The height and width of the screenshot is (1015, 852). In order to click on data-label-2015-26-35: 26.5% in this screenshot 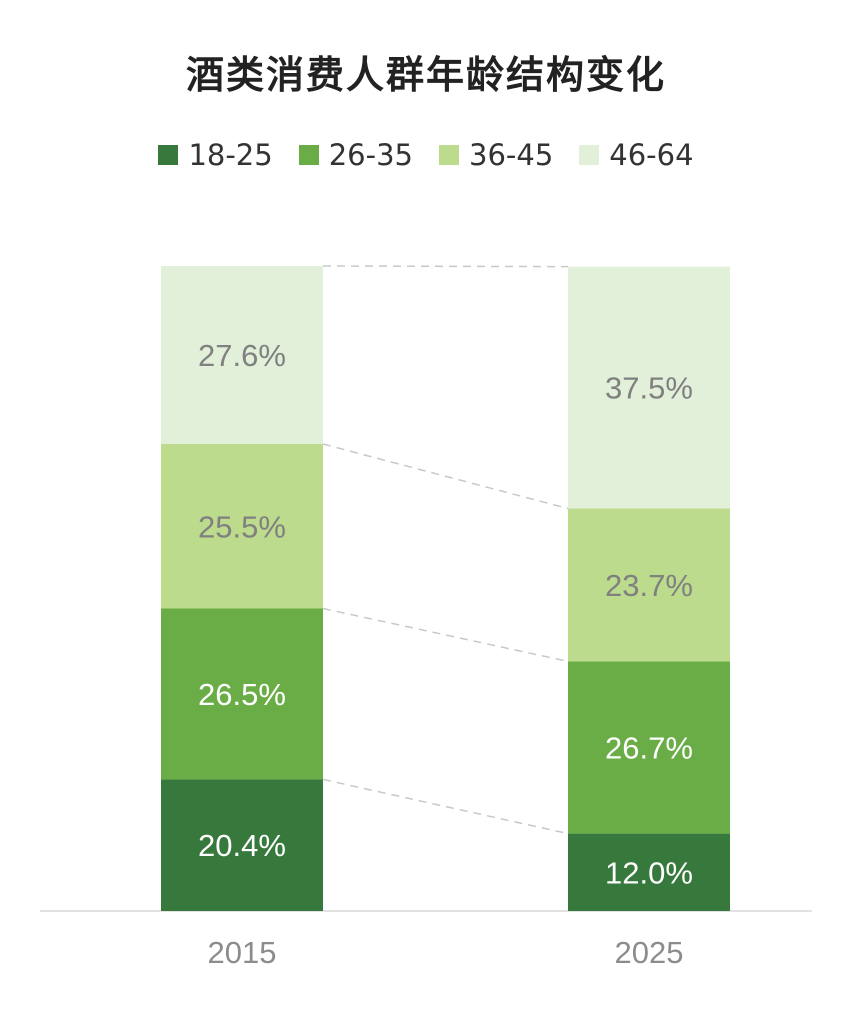, I will do `click(242, 694)`.